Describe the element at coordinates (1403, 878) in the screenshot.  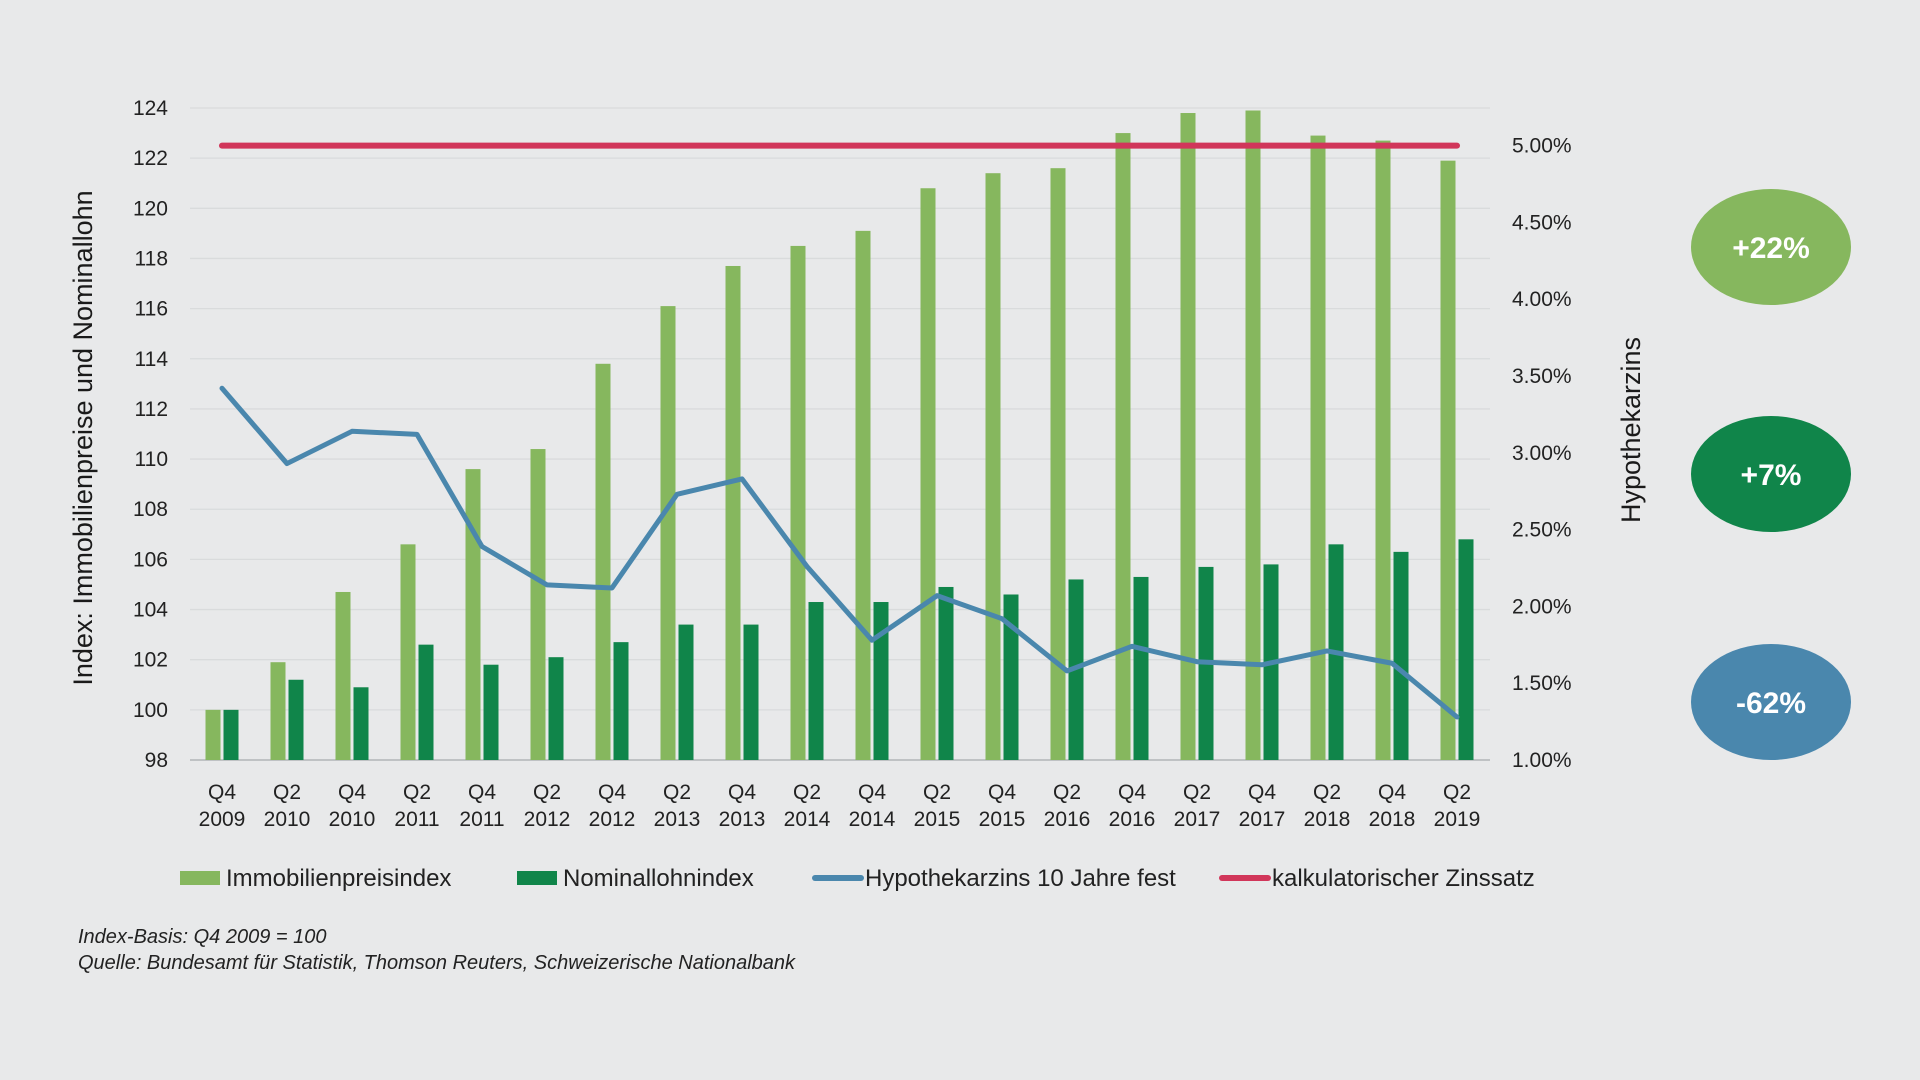
I see `legend-label: kalkulatorischer Zinssatz` at that location.